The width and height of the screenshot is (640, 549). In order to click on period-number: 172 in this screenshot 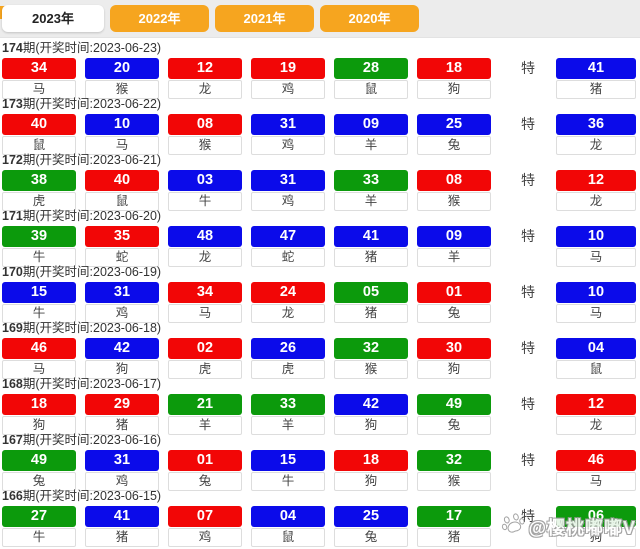, I will do `click(12, 160)`.